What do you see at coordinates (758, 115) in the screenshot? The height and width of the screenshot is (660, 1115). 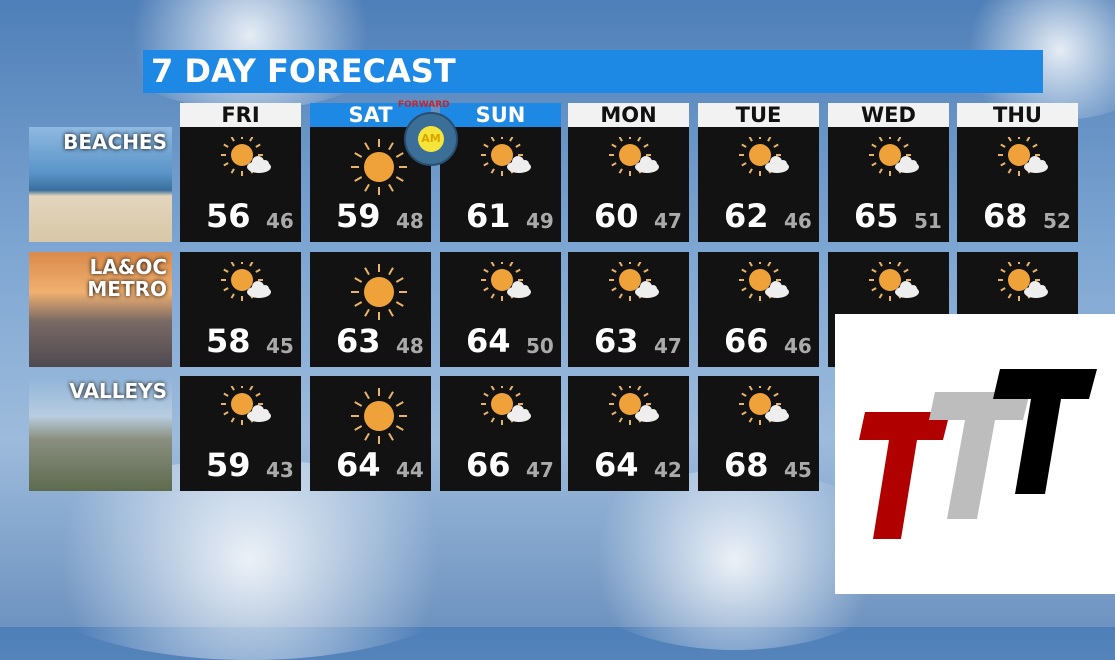 I see `day-header: TUE` at bounding box center [758, 115].